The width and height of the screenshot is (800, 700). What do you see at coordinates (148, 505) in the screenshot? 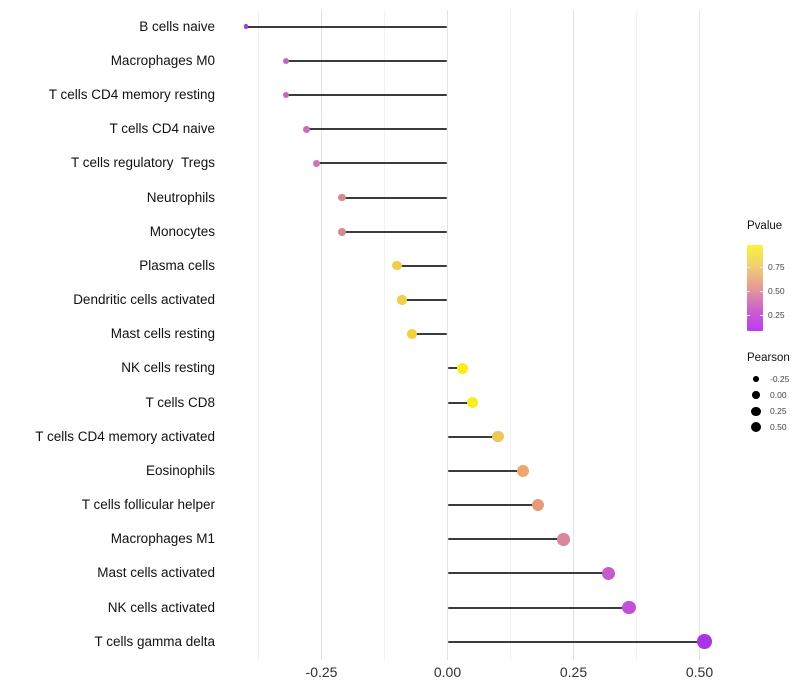
I see `y-axis-label: T cells follicular helper` at bounding box center [148, 505].